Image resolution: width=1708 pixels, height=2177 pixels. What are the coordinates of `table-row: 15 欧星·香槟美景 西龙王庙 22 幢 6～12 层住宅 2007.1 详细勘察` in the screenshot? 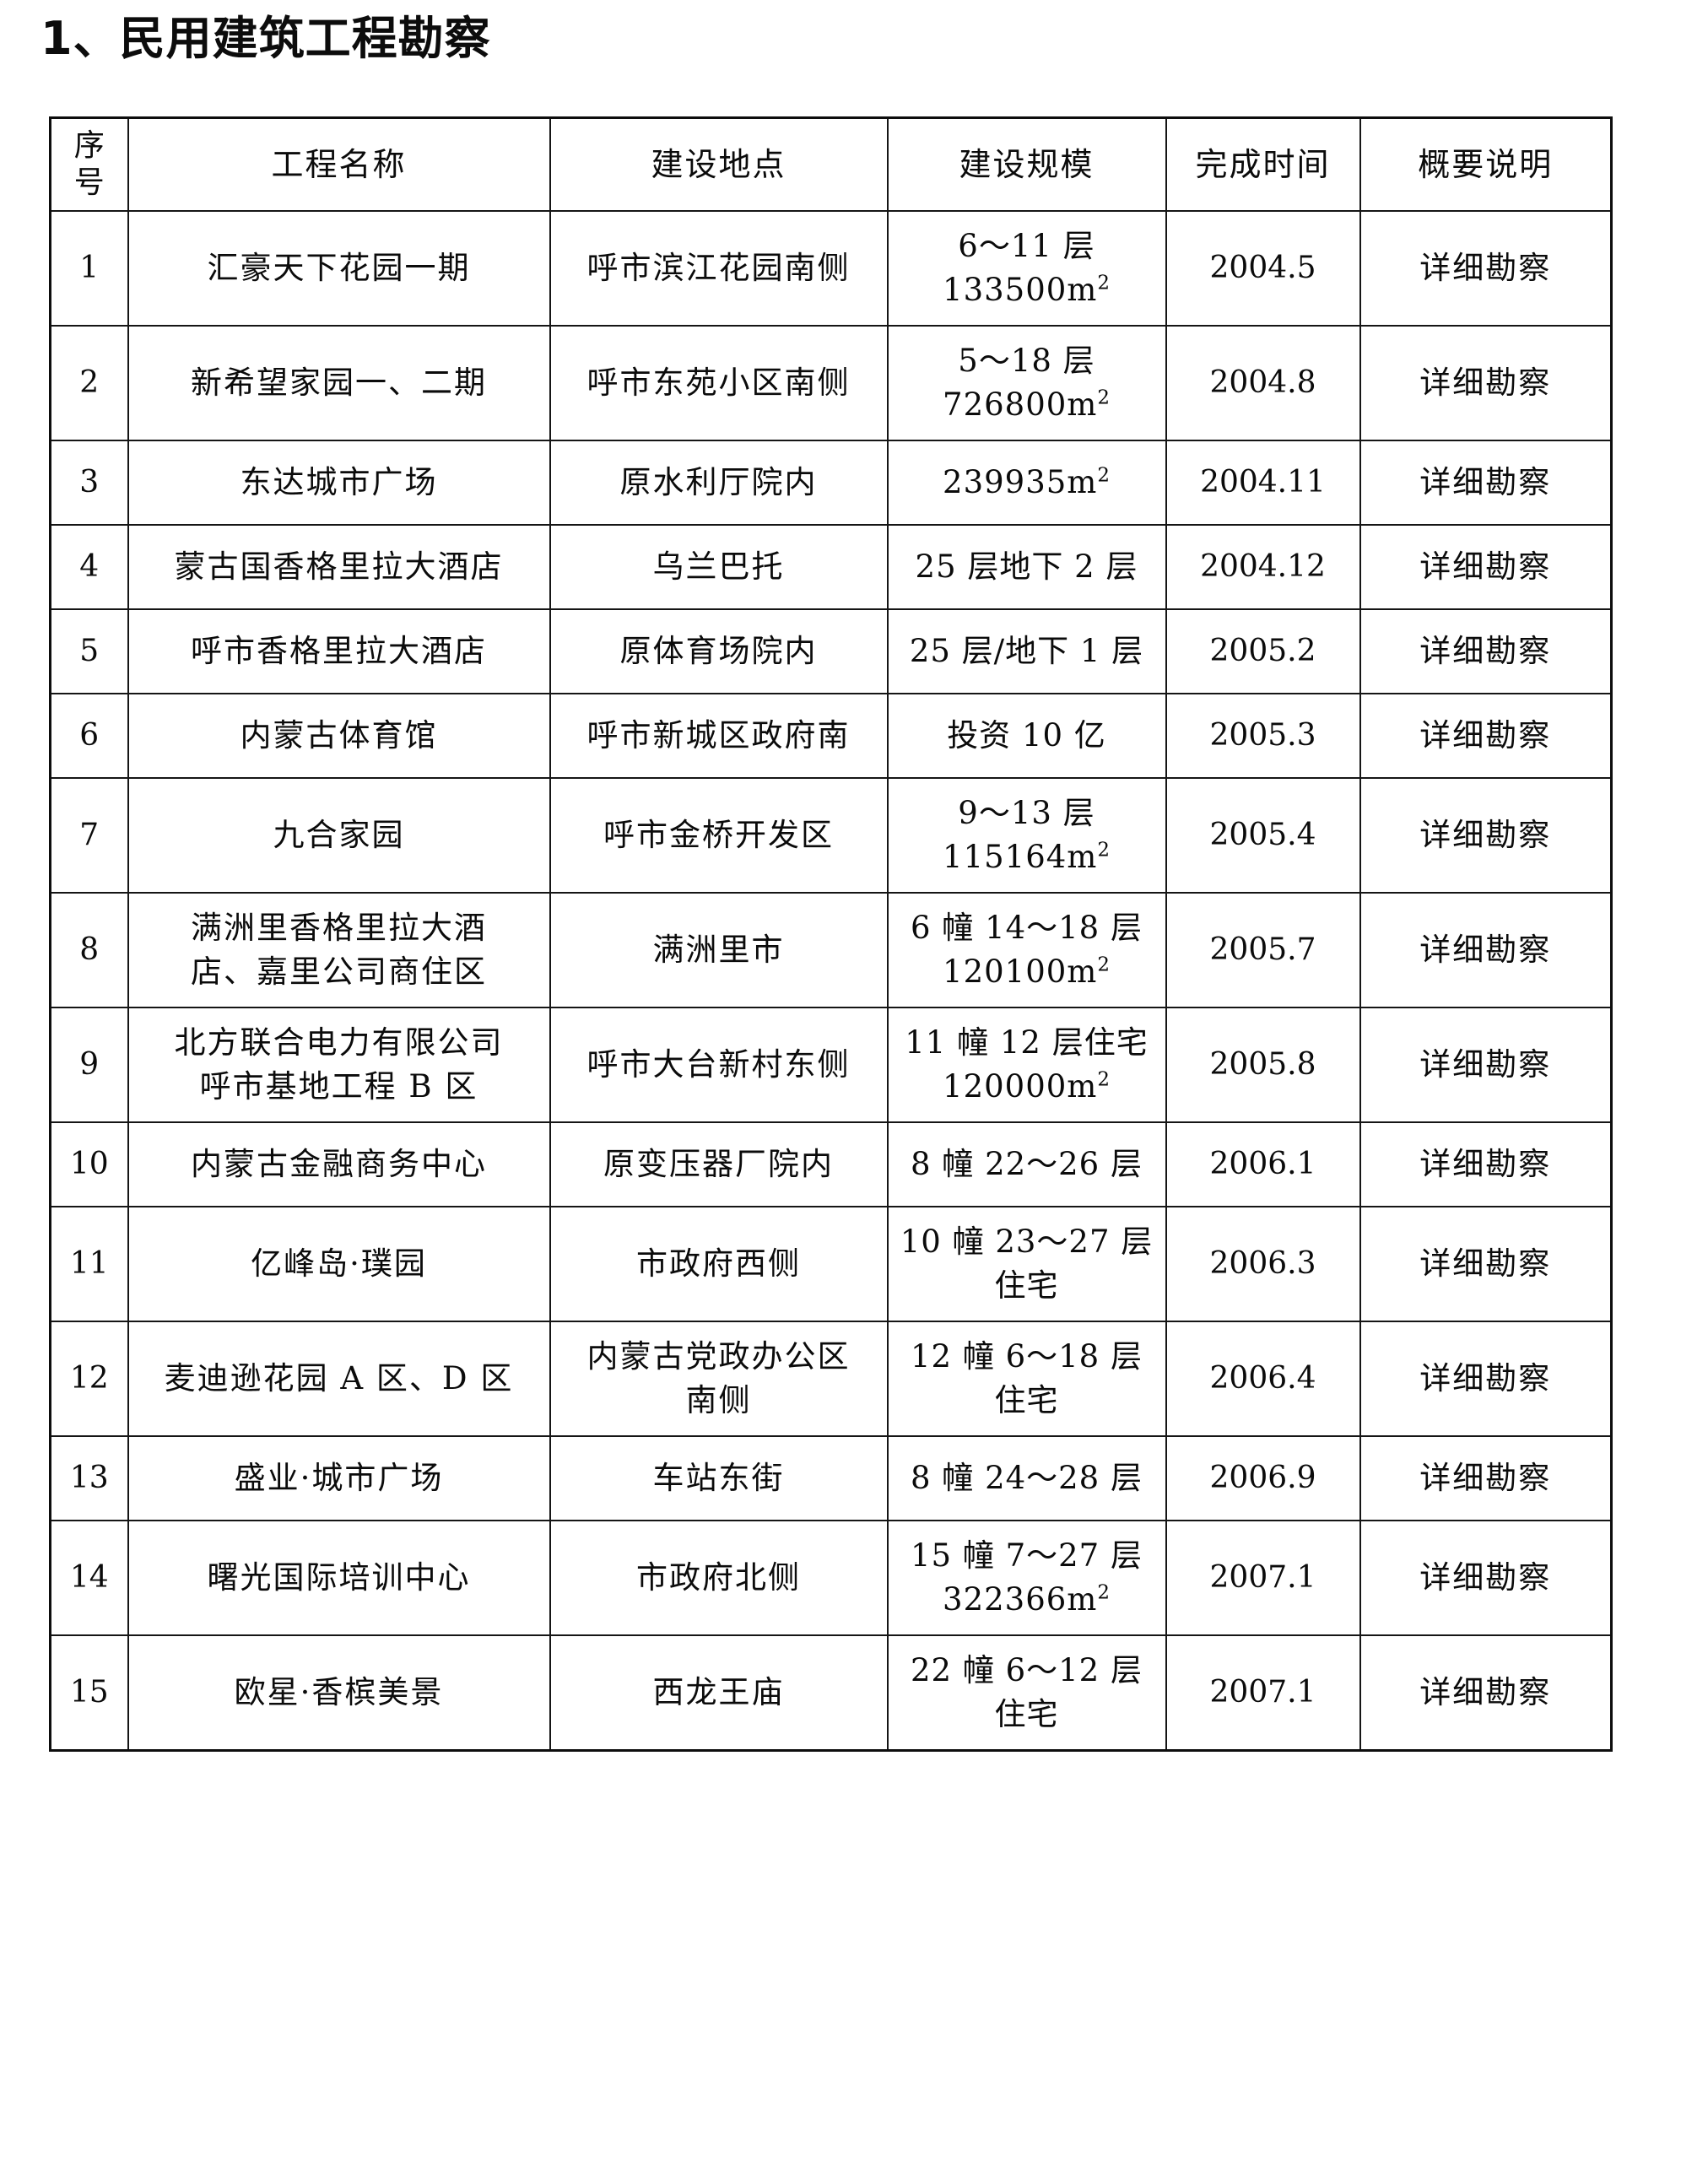 It's located at (831, 1693).